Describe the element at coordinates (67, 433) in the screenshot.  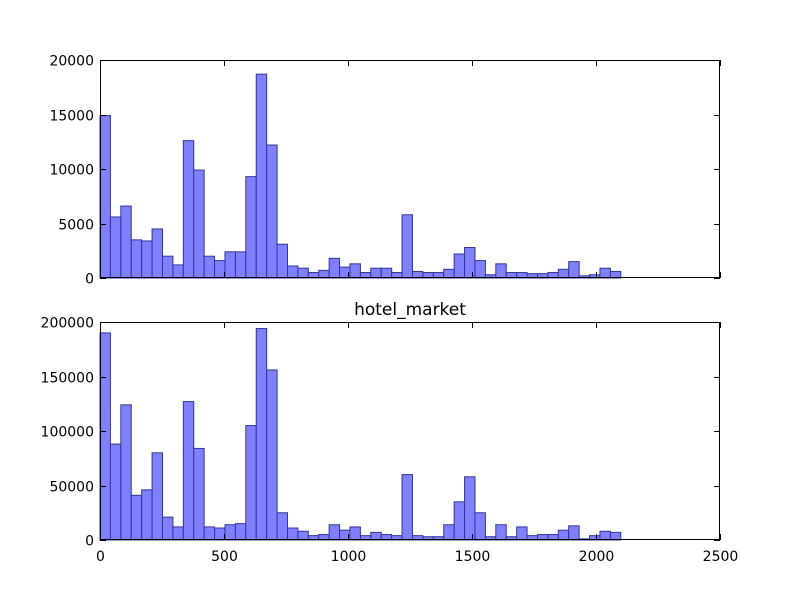
I see `y-tick-label: 100000` at that location.